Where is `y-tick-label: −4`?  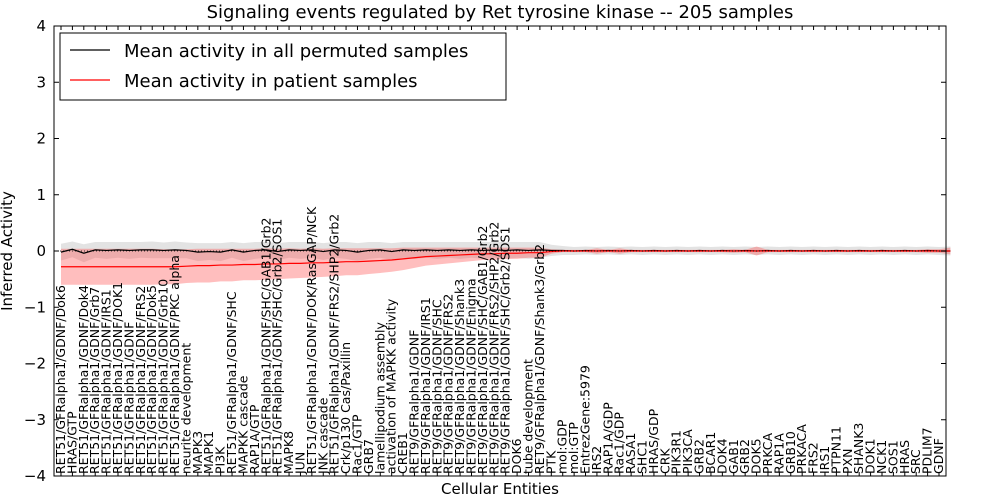
y-tick-label: −4 is located at coordinates (35, 476).